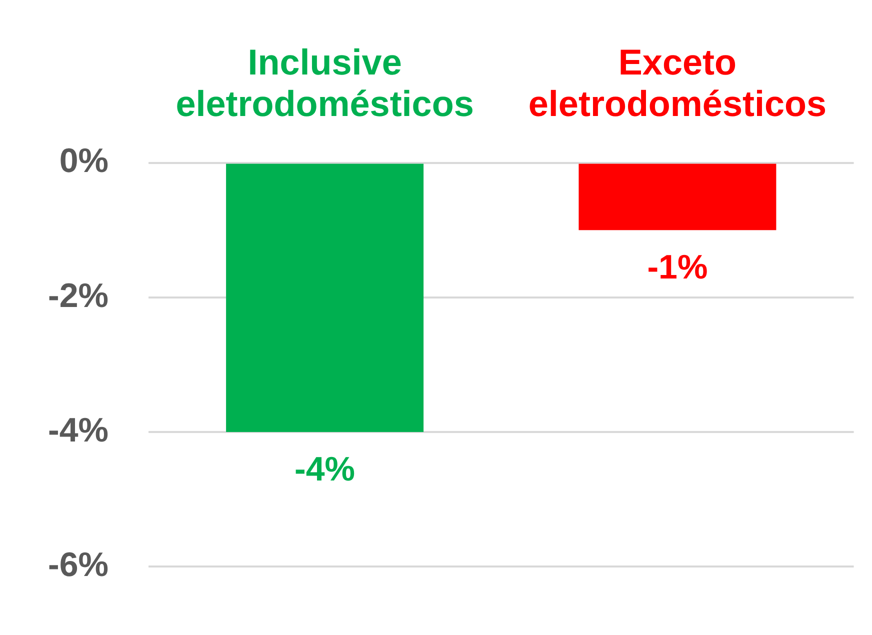 This screenshot has width=872, height=635. I want to click on data-label: -4%, so click(325, 469).